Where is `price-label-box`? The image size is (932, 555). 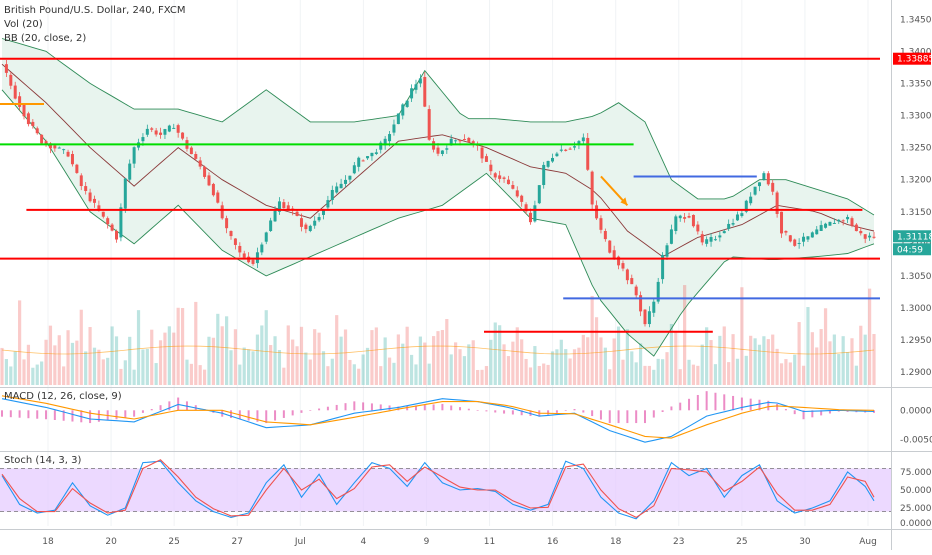
price-label-box is located at coordinates (912, 58).